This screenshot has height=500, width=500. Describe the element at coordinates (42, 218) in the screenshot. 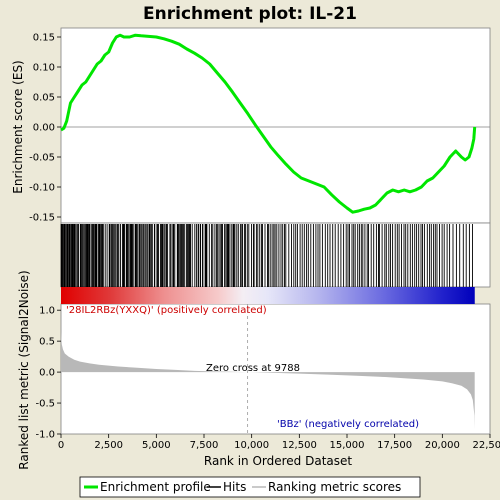

I see `es-y-tick-label: -0.15` at that location.